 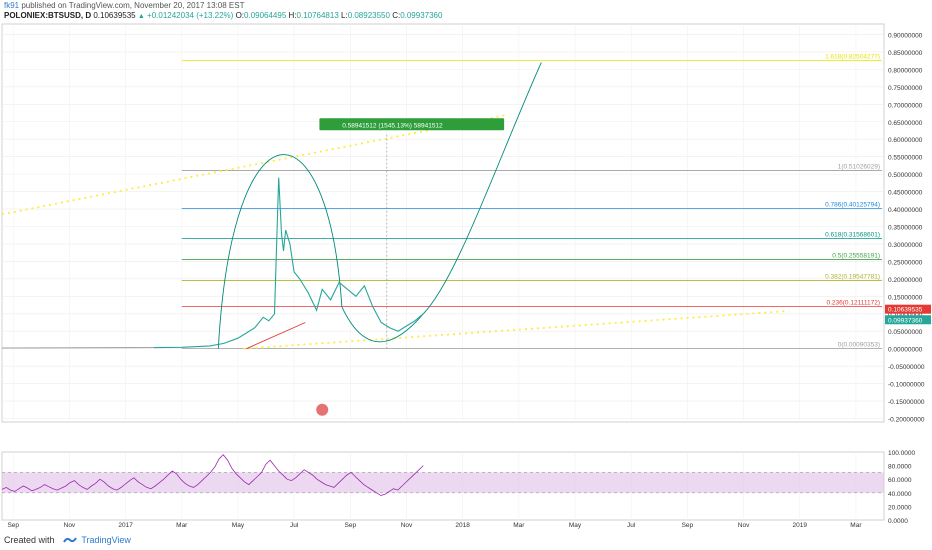 I want to click on price-tick-label: 0.35000000, so click(x=905, y=227).